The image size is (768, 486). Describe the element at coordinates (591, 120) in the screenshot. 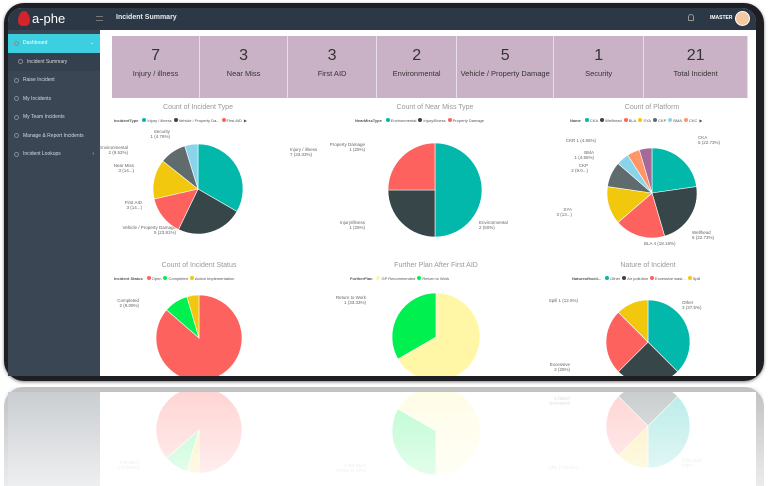

I see `legend-item: CKA` at that location.